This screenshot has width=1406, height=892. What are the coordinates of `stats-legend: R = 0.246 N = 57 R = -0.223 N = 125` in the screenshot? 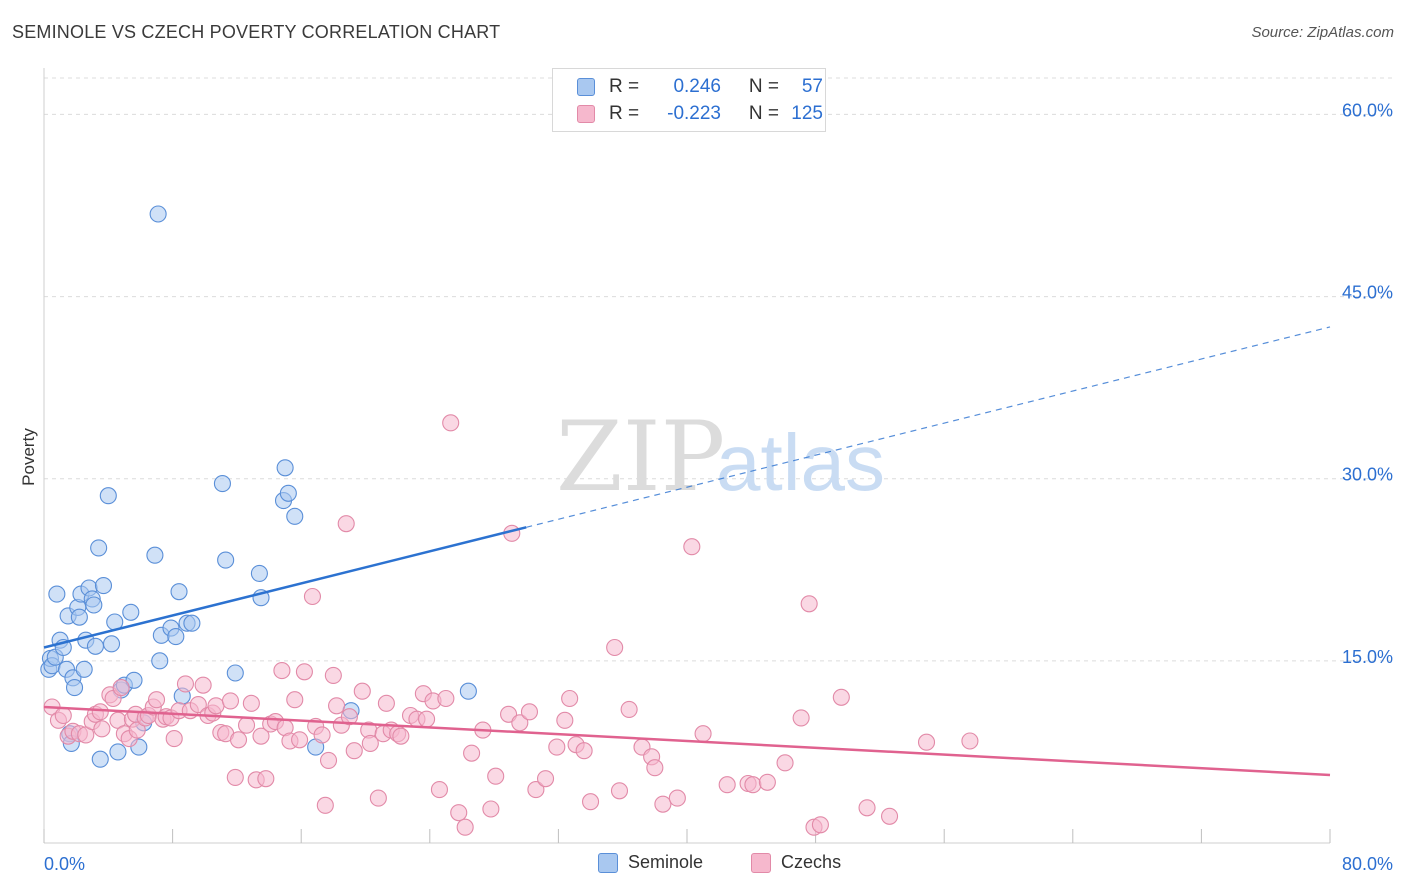 It's located at (689, 100).